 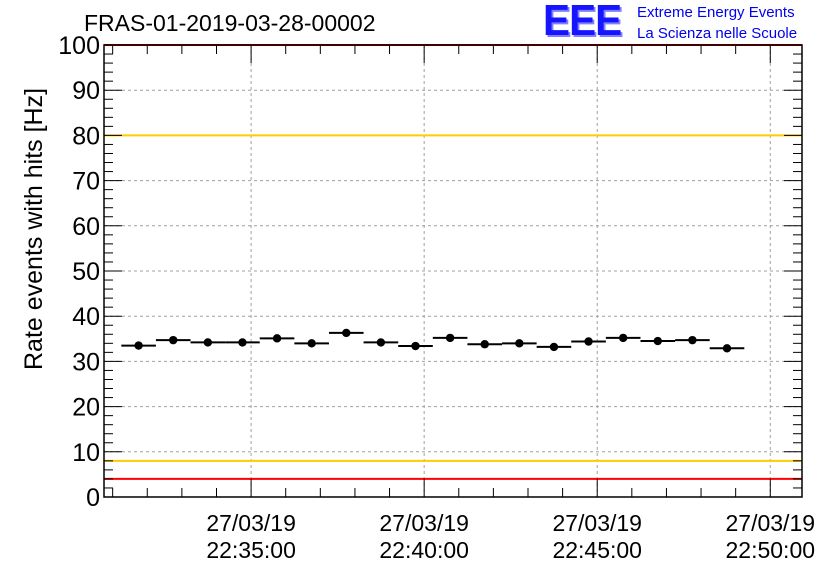 What do you see at coordinates (424, 550) in the screenshot?
I see `x-tick-label-time: 22:40:00` at bounding box center [424, 550].